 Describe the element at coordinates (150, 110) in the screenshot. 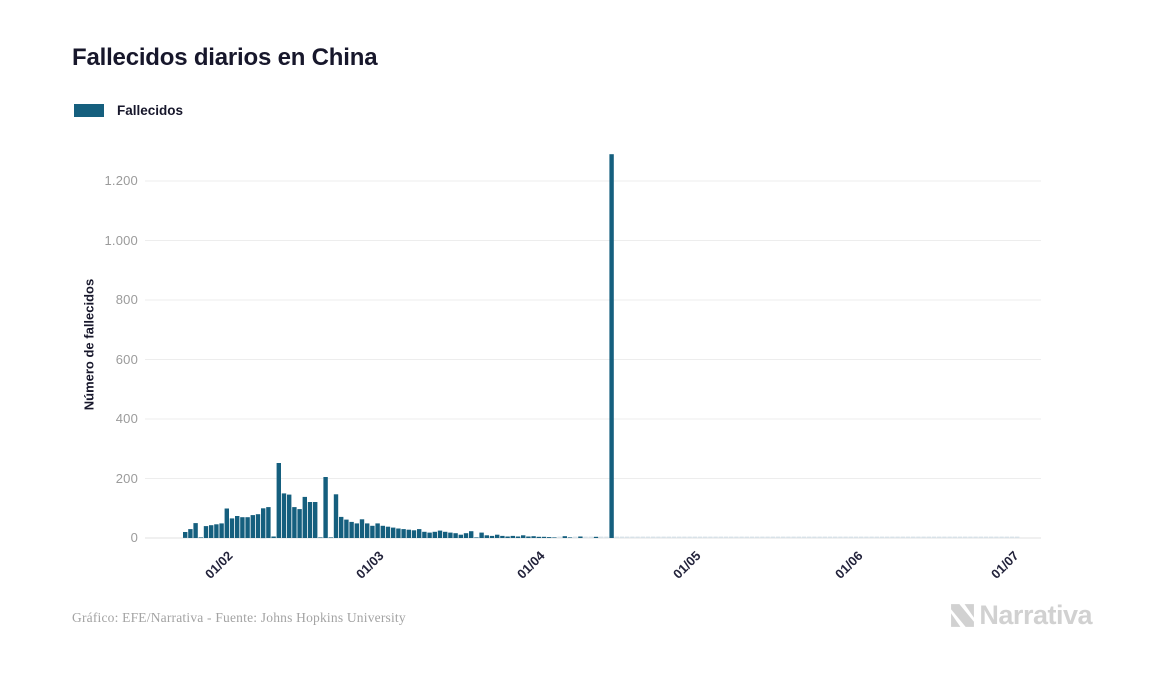

I see `legend-label: Fallecidos` at that location.